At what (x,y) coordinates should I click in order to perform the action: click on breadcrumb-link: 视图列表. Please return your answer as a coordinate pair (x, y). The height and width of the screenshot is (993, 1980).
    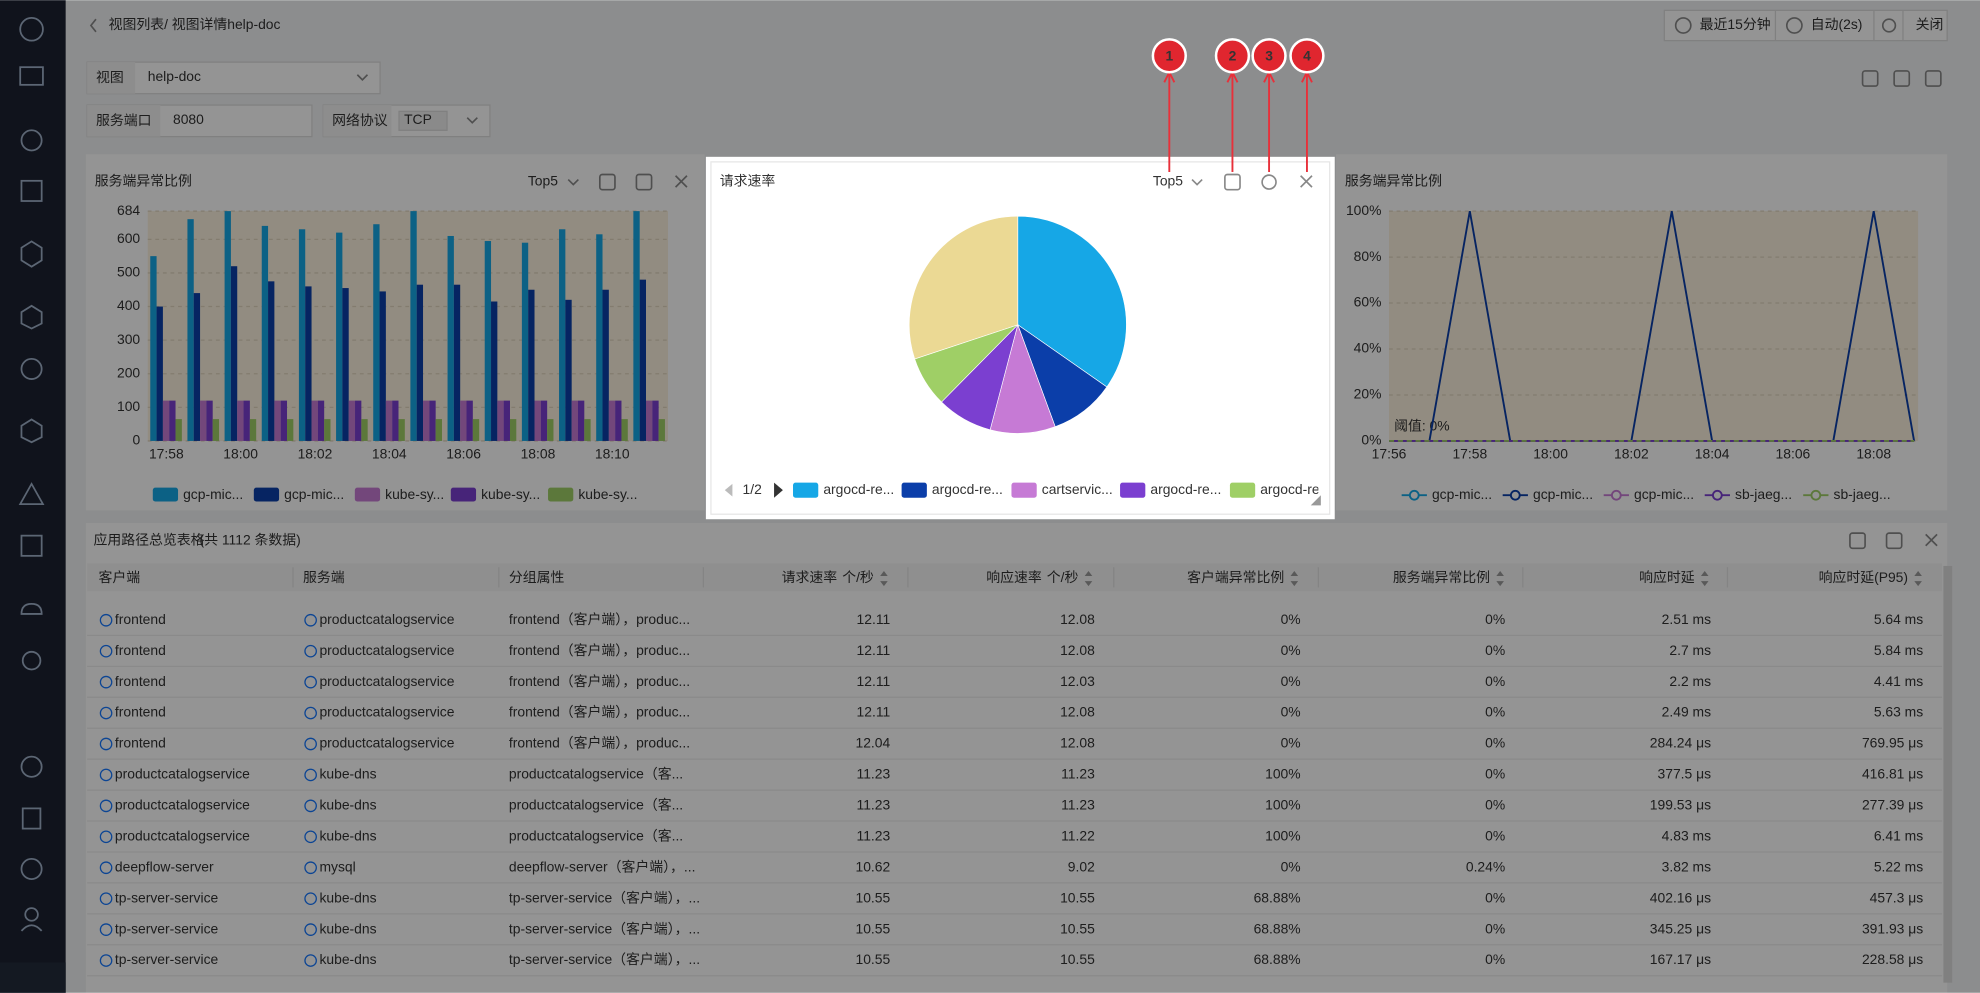
    Looking at the image, I should click on (137, 24).